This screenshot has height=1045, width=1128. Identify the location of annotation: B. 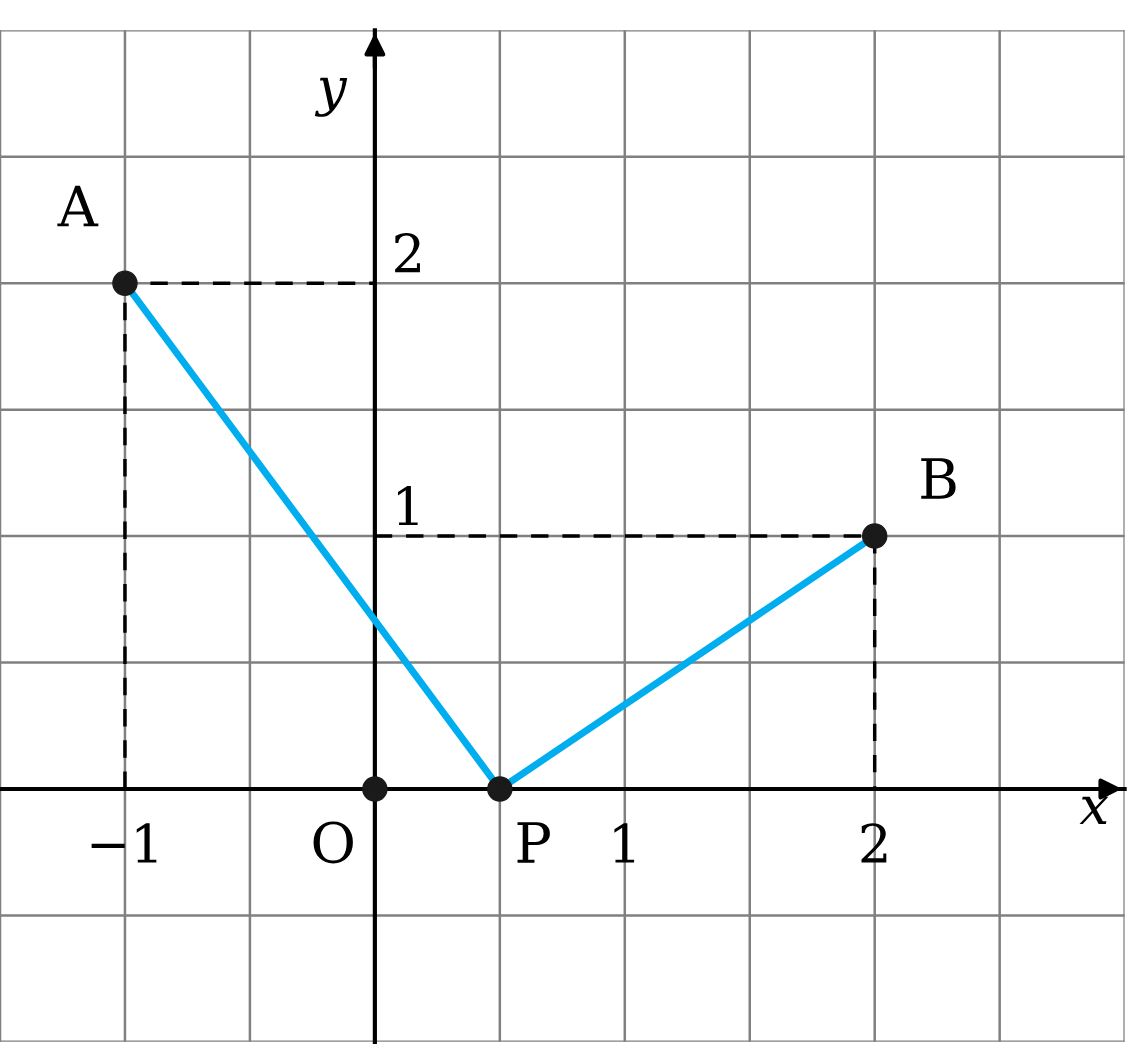
(938, 478).